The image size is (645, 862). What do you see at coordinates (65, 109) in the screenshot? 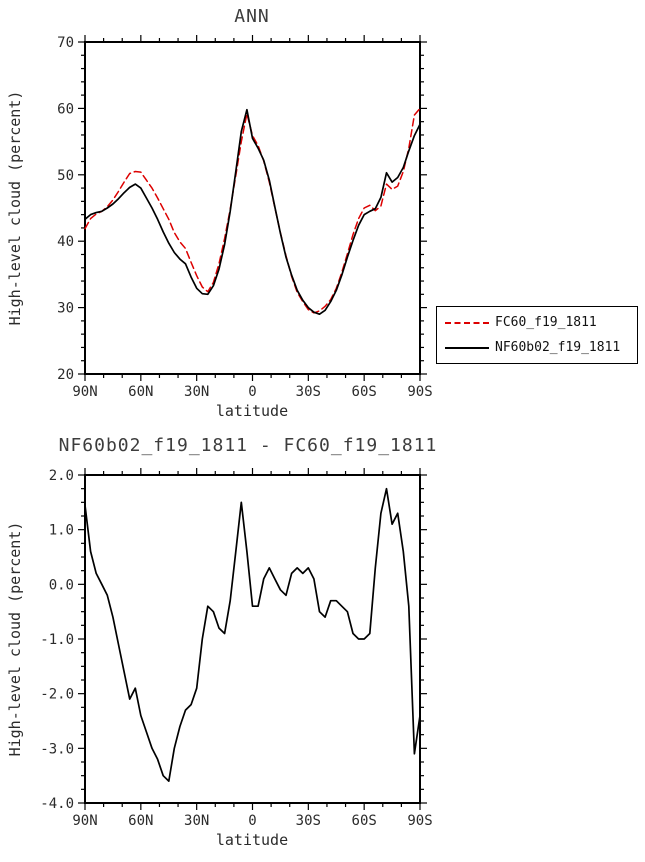
I see `svg-text: 60` at bounding box center [65, 109].